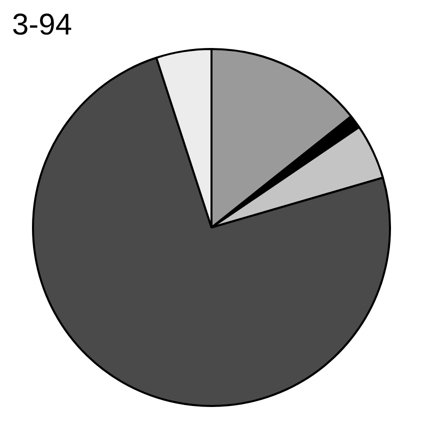 Image resolution: width=423 pixels, height=421 pixels. Describe the element at coordinates (42, 25) in the screenshot. I see `chart-title: 3-94` at that location.